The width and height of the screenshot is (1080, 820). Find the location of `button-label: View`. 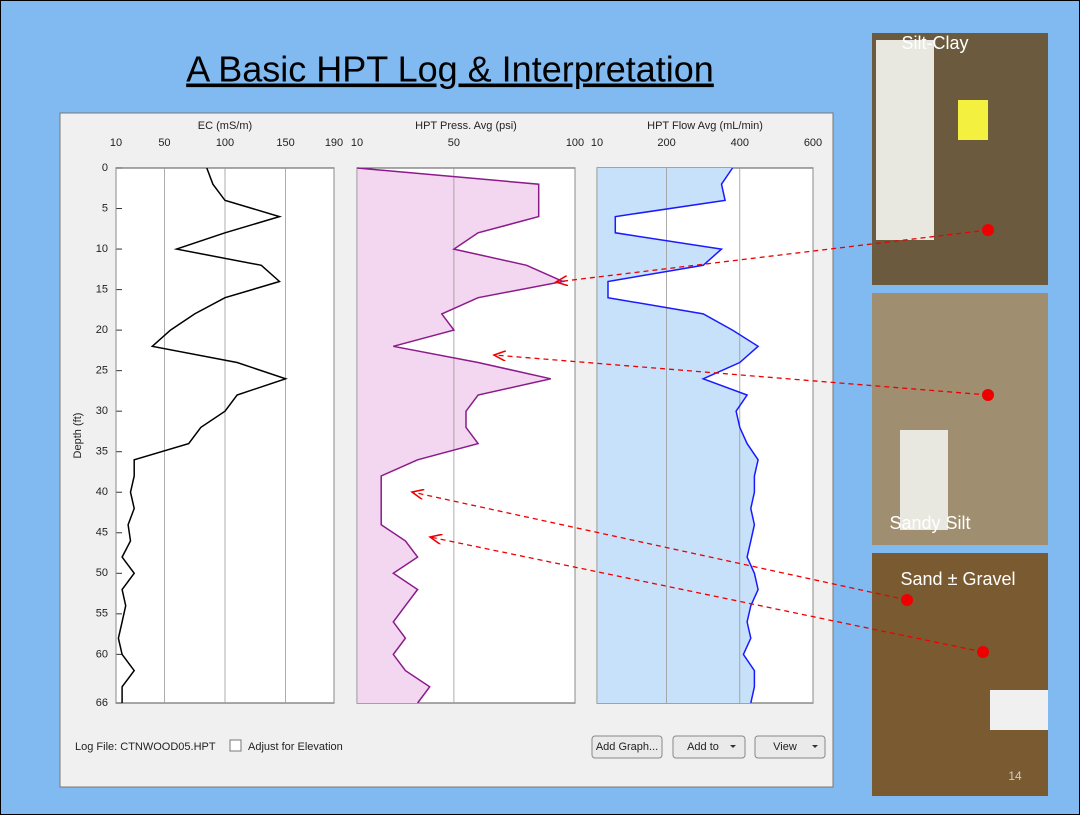

button-label: View is located at coordinates (785, 747).